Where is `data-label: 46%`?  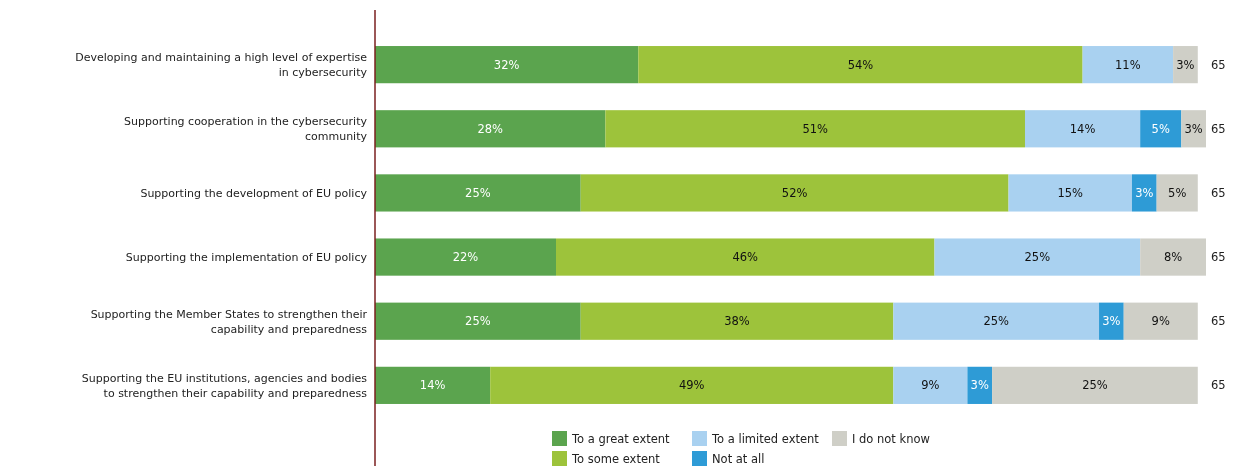
data-label: 46% is located at coordinates (745, 257).